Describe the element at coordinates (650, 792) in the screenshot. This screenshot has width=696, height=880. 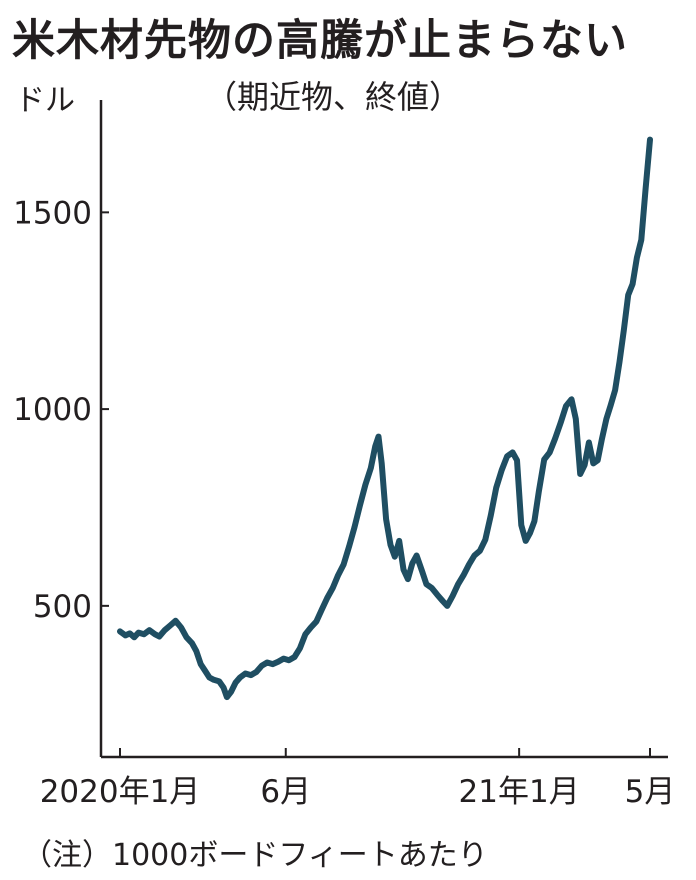
I see `x-tick-label: 5月` at that location.